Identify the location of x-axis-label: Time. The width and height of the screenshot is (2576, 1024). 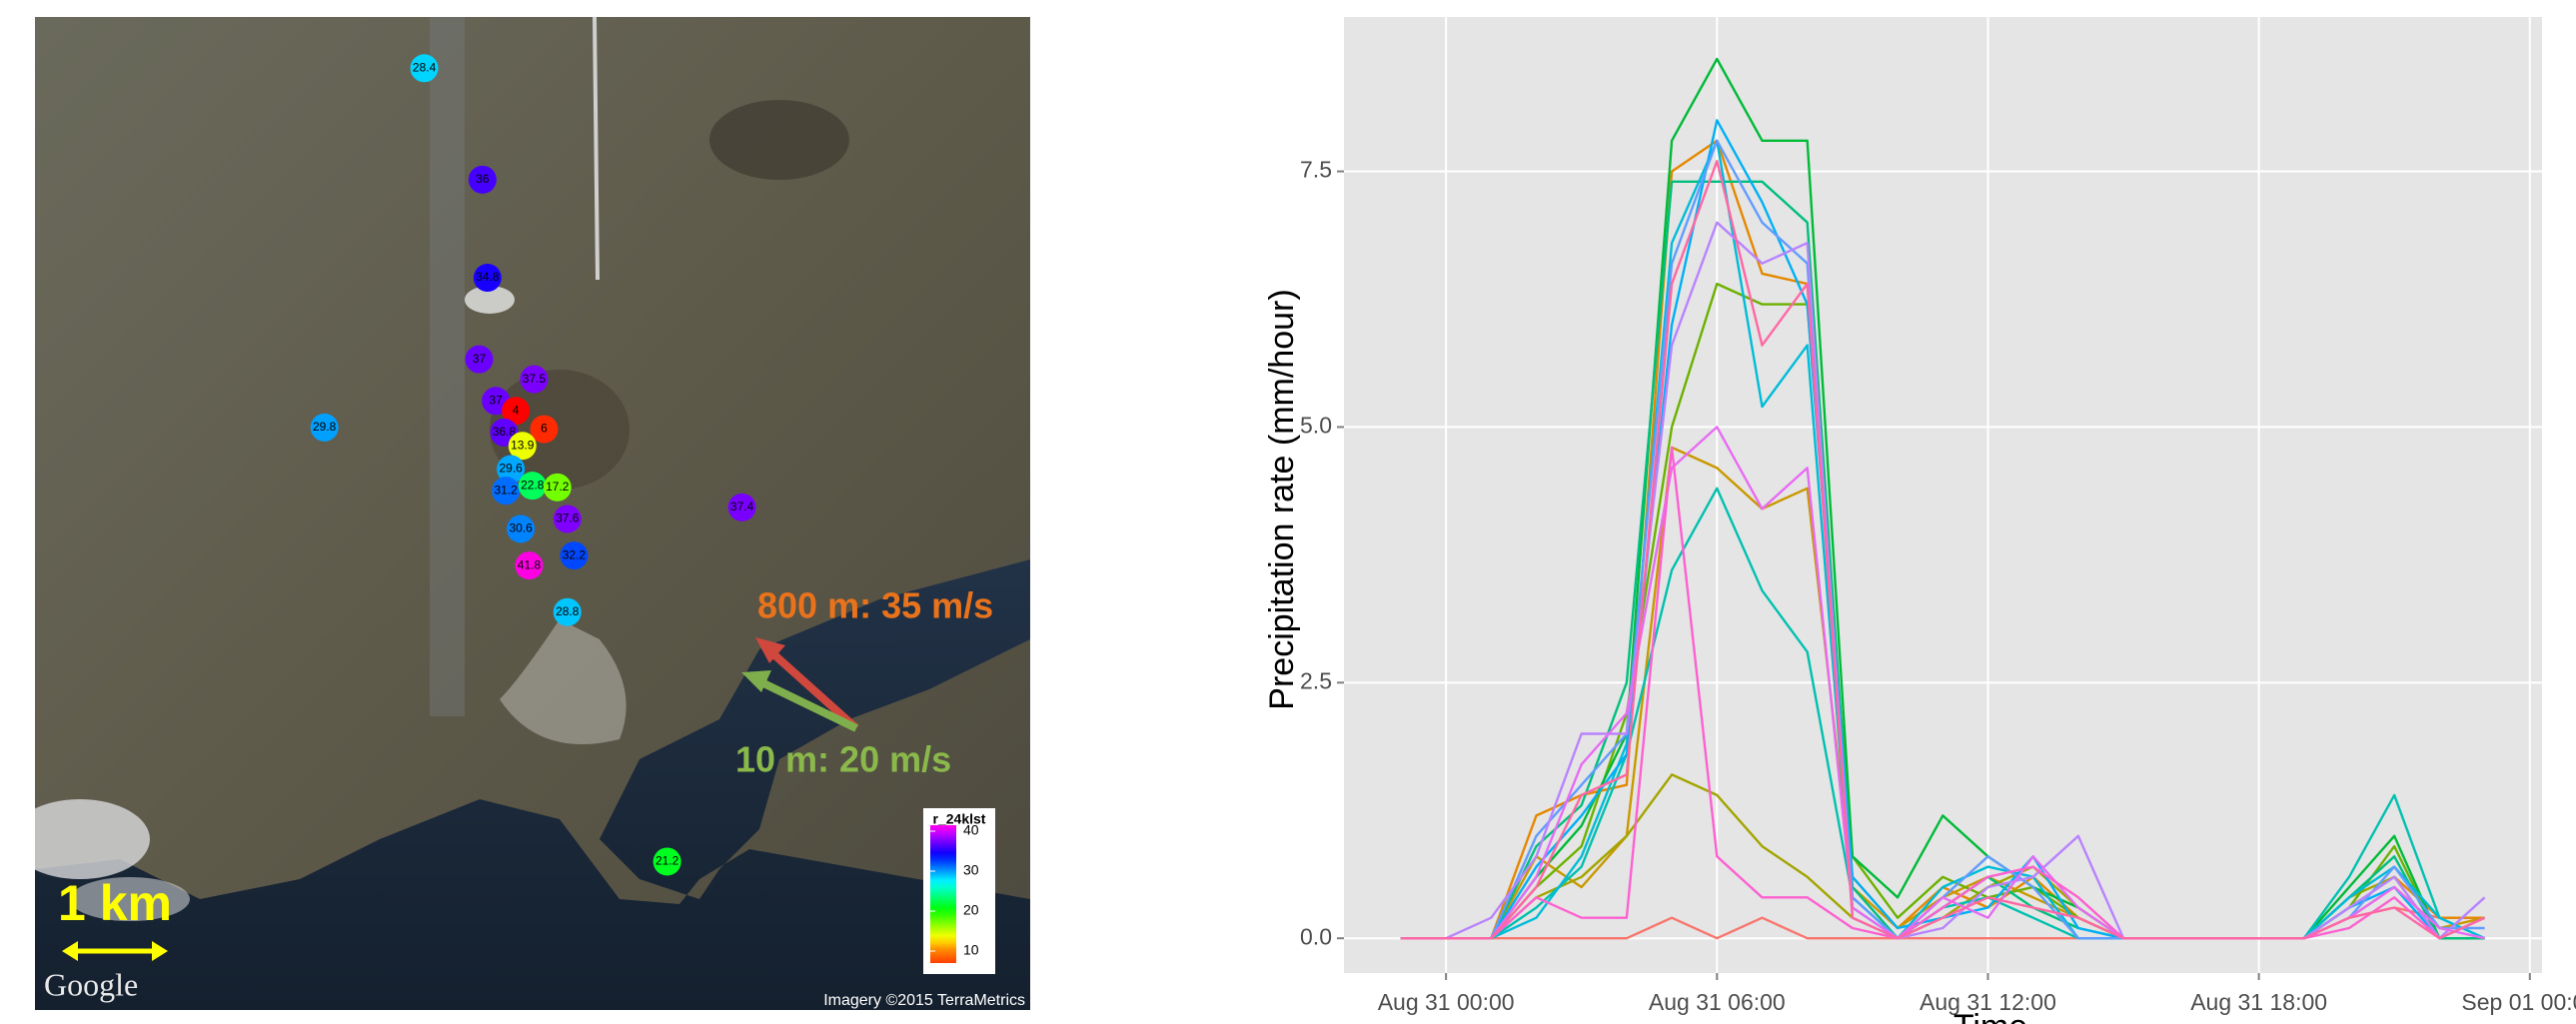
(1990, 1016).